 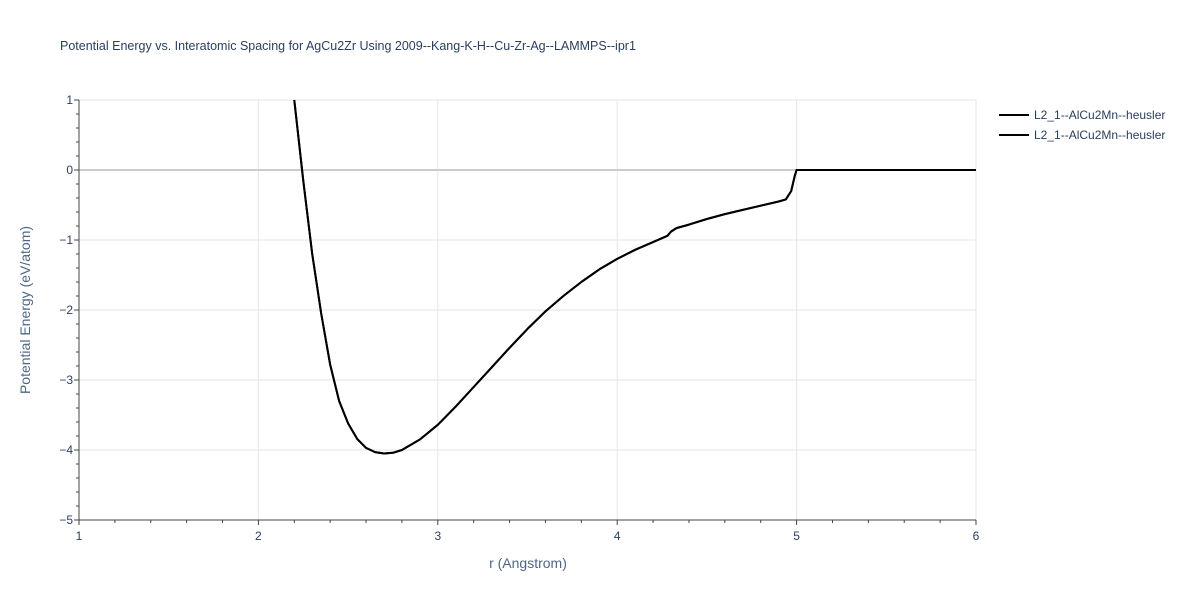 What do you see at coordinates (69, 170) in the screenshot?
I see `y-tick-label: 0` at bounding box center [69, 170].